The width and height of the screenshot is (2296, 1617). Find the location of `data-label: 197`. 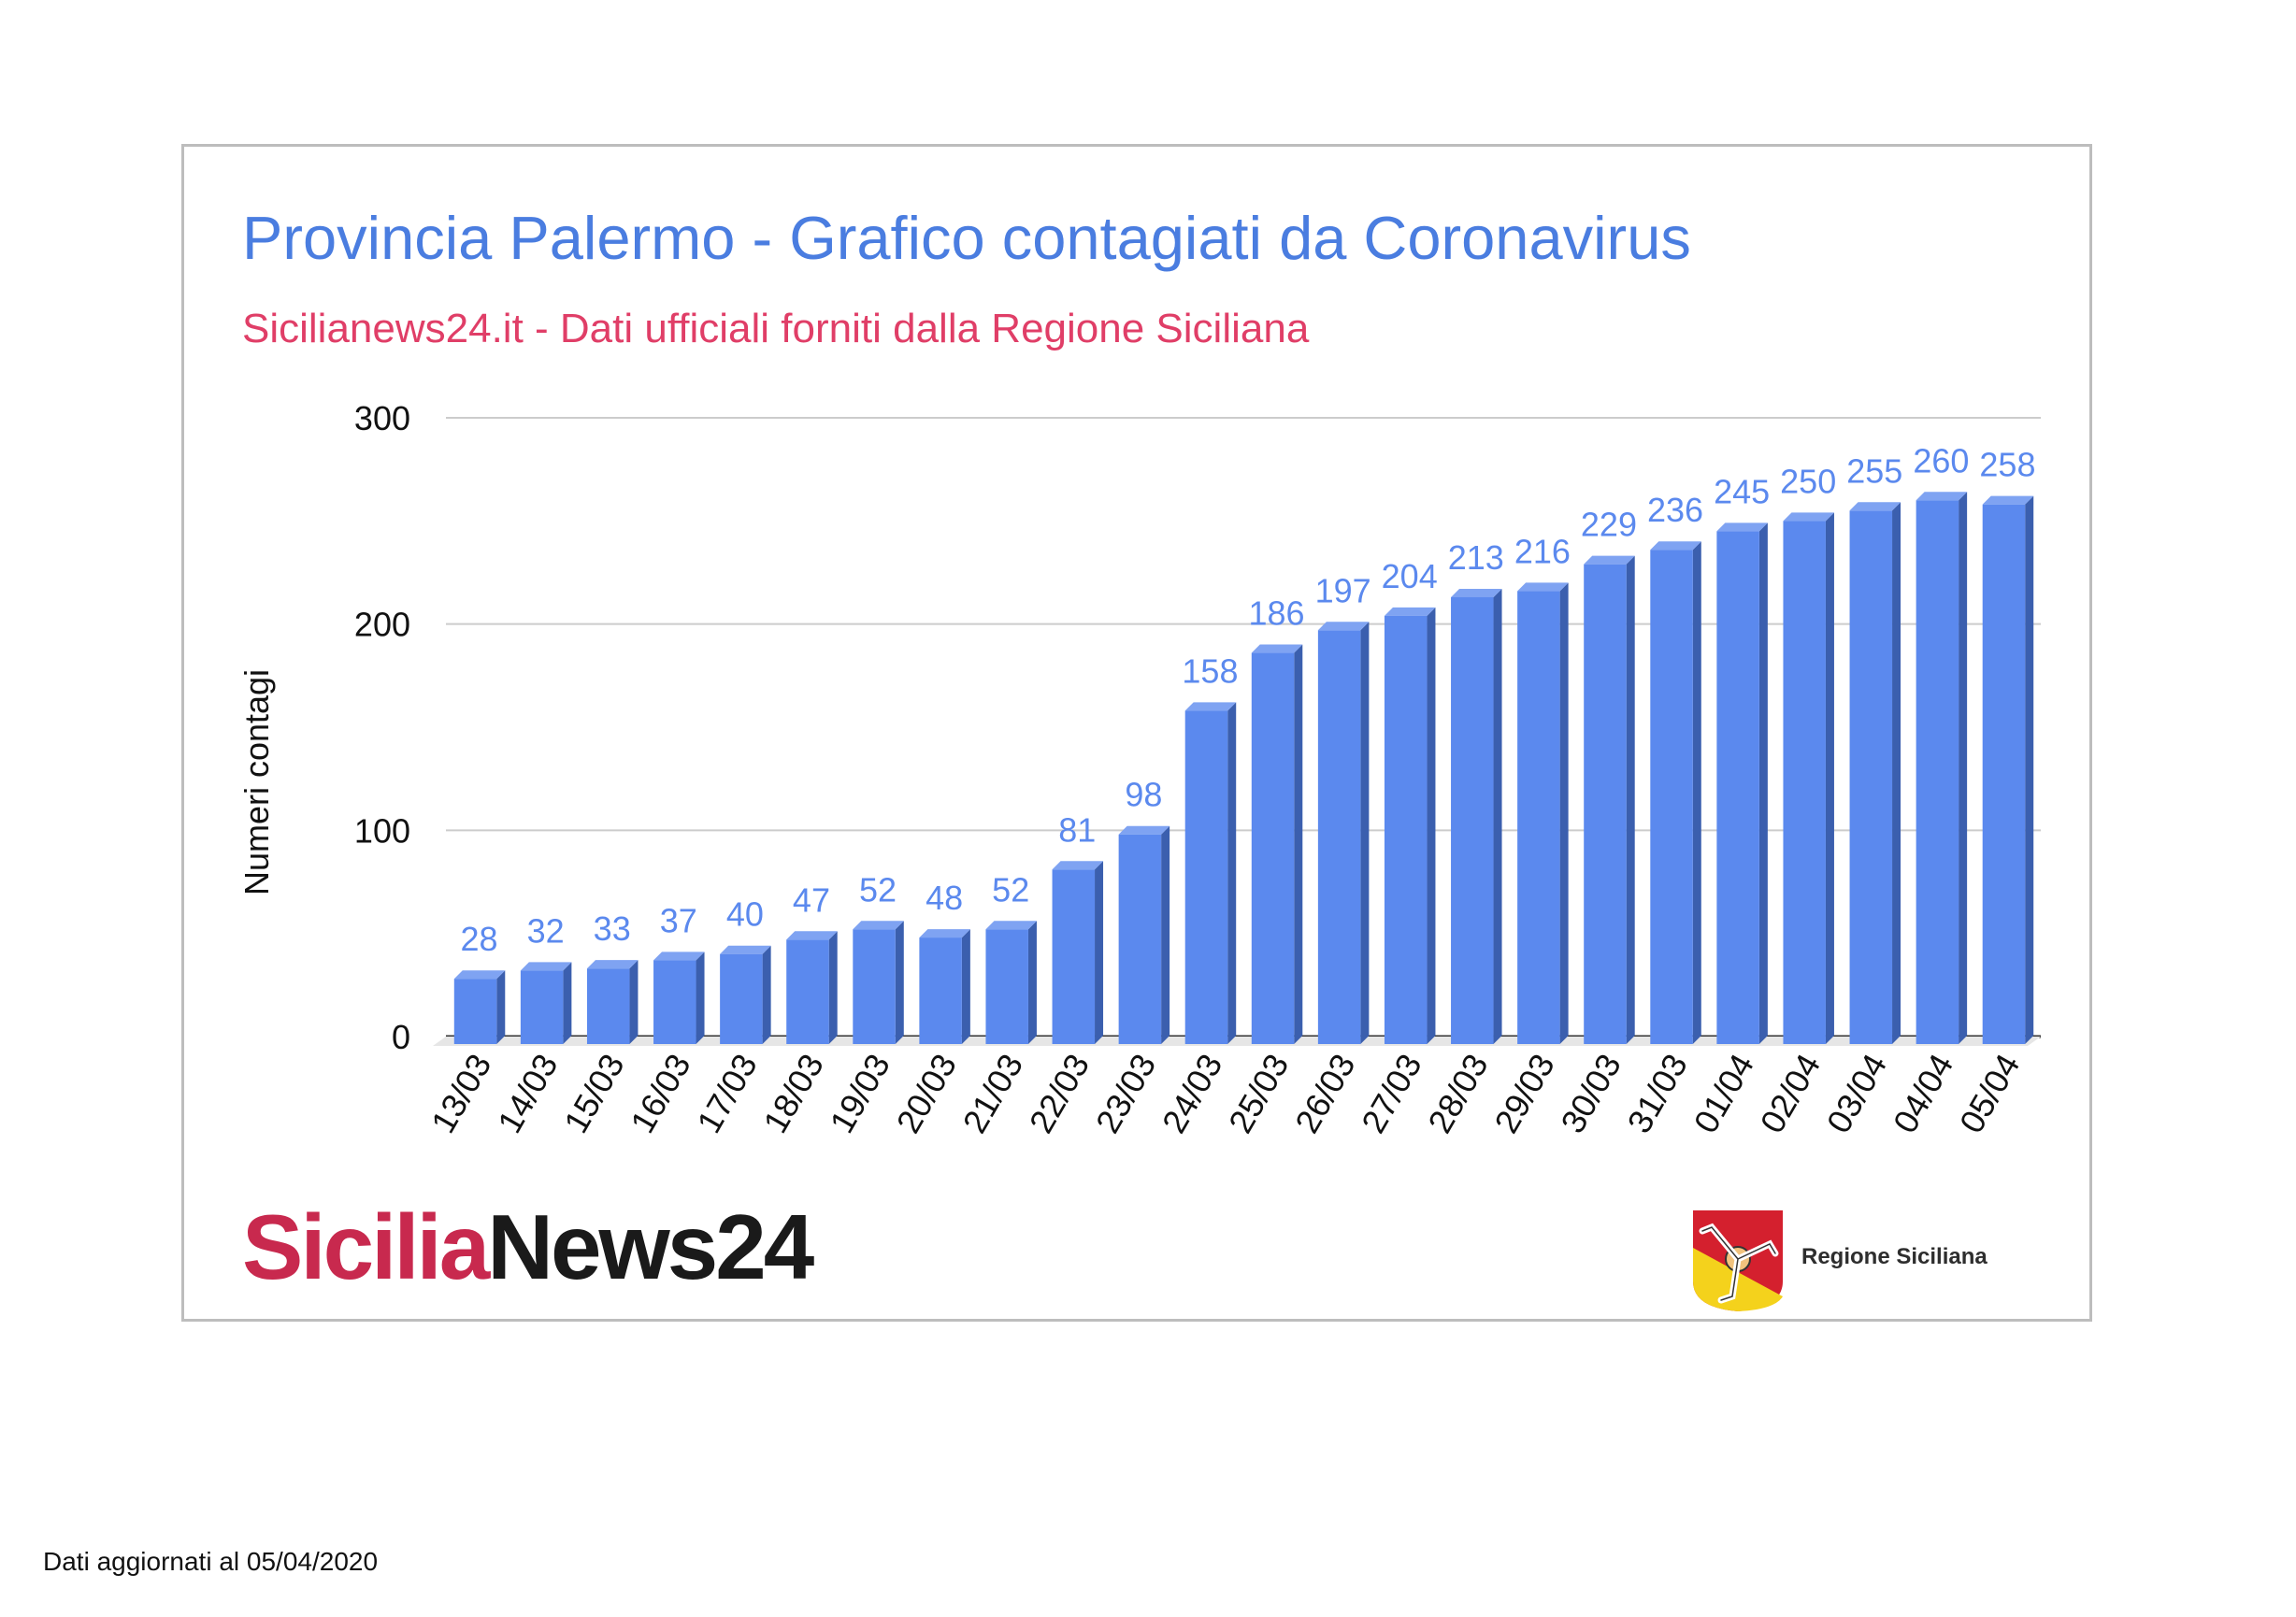

data-label: 197 is located at coordinates (1343, 590).